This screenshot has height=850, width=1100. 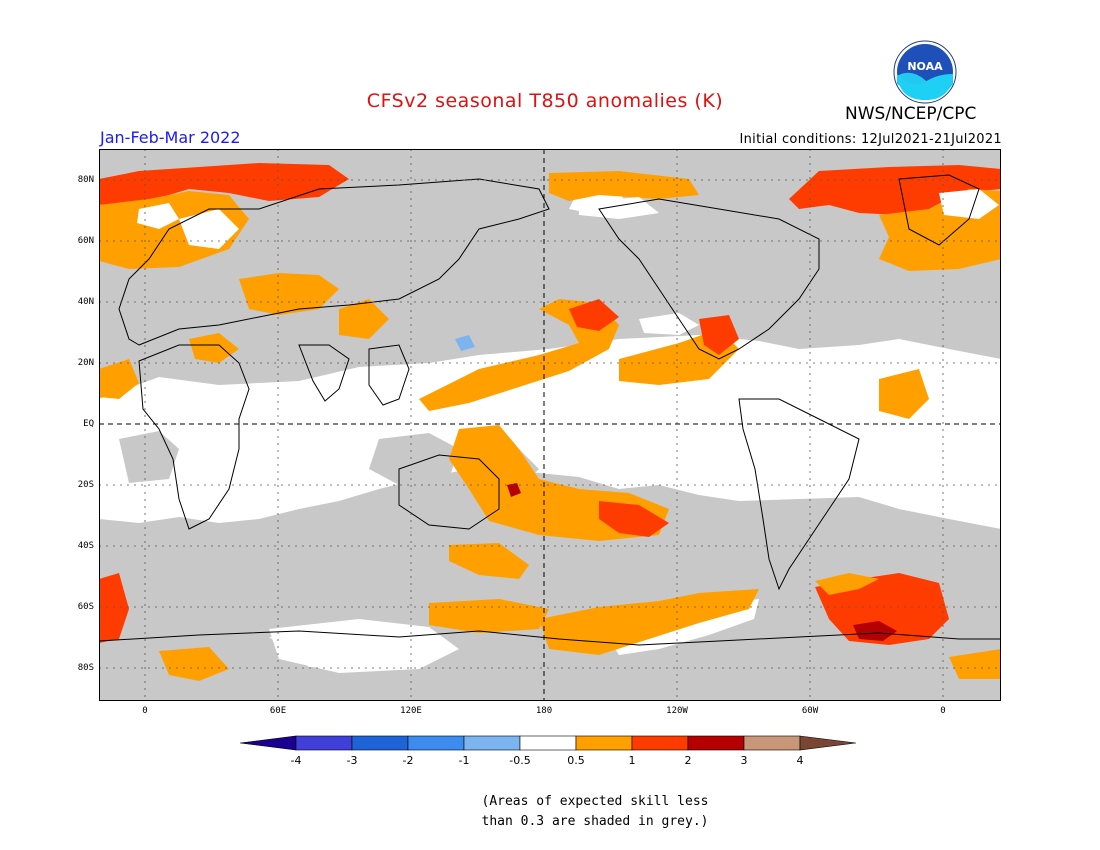 I want to click on lon-label: 60W, so click(x=810, y=711).